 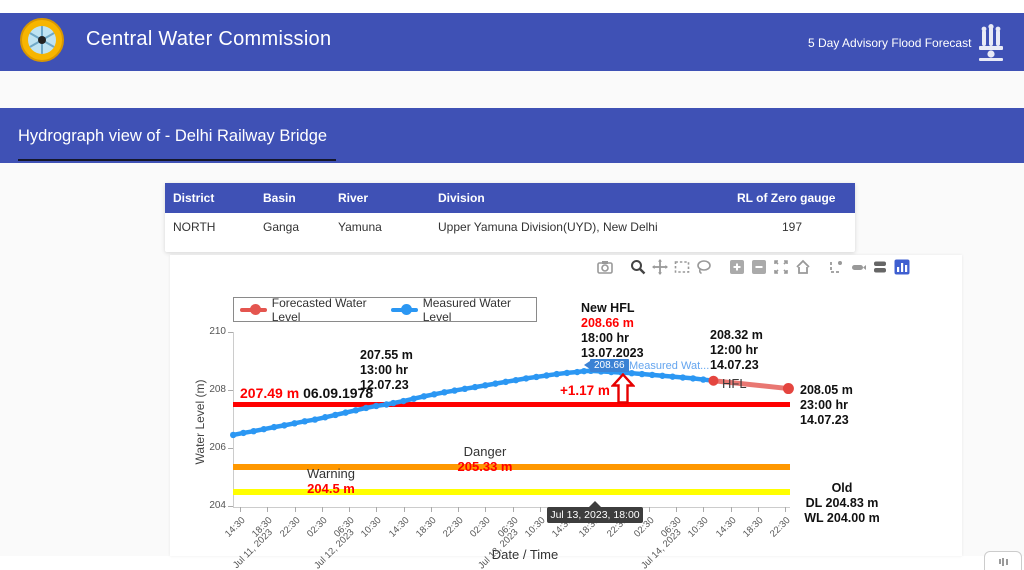 What do you see at coordinates (879, 266) in the screenshot?
I see `hover-compare-icon` at bounding box center [879, 266].